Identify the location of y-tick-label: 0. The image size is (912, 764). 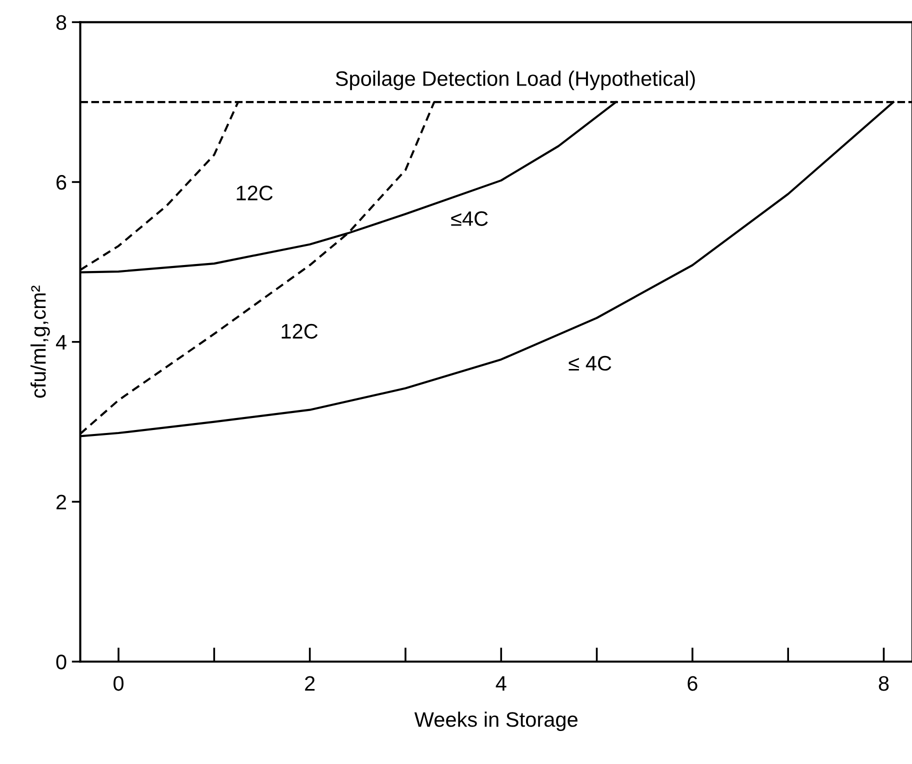
(61, 662).